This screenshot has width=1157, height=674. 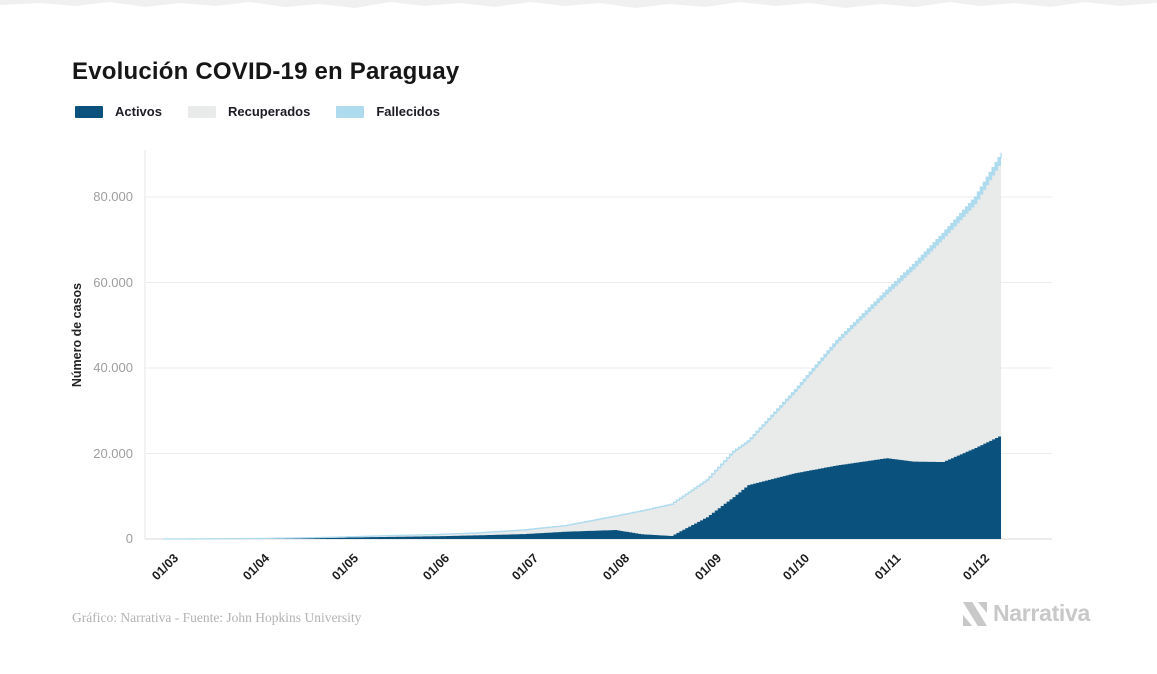 I want to click on legend-swatch-fallecidos, so click(x=350, y=111).